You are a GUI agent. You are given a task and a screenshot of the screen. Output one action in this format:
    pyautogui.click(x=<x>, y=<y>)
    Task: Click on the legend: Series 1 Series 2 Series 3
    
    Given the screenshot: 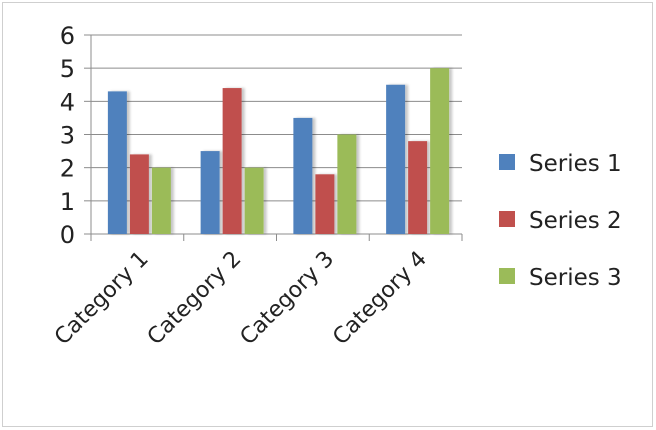 What is the action you would take?
    pyautogui.click(x=560, y=221)
    